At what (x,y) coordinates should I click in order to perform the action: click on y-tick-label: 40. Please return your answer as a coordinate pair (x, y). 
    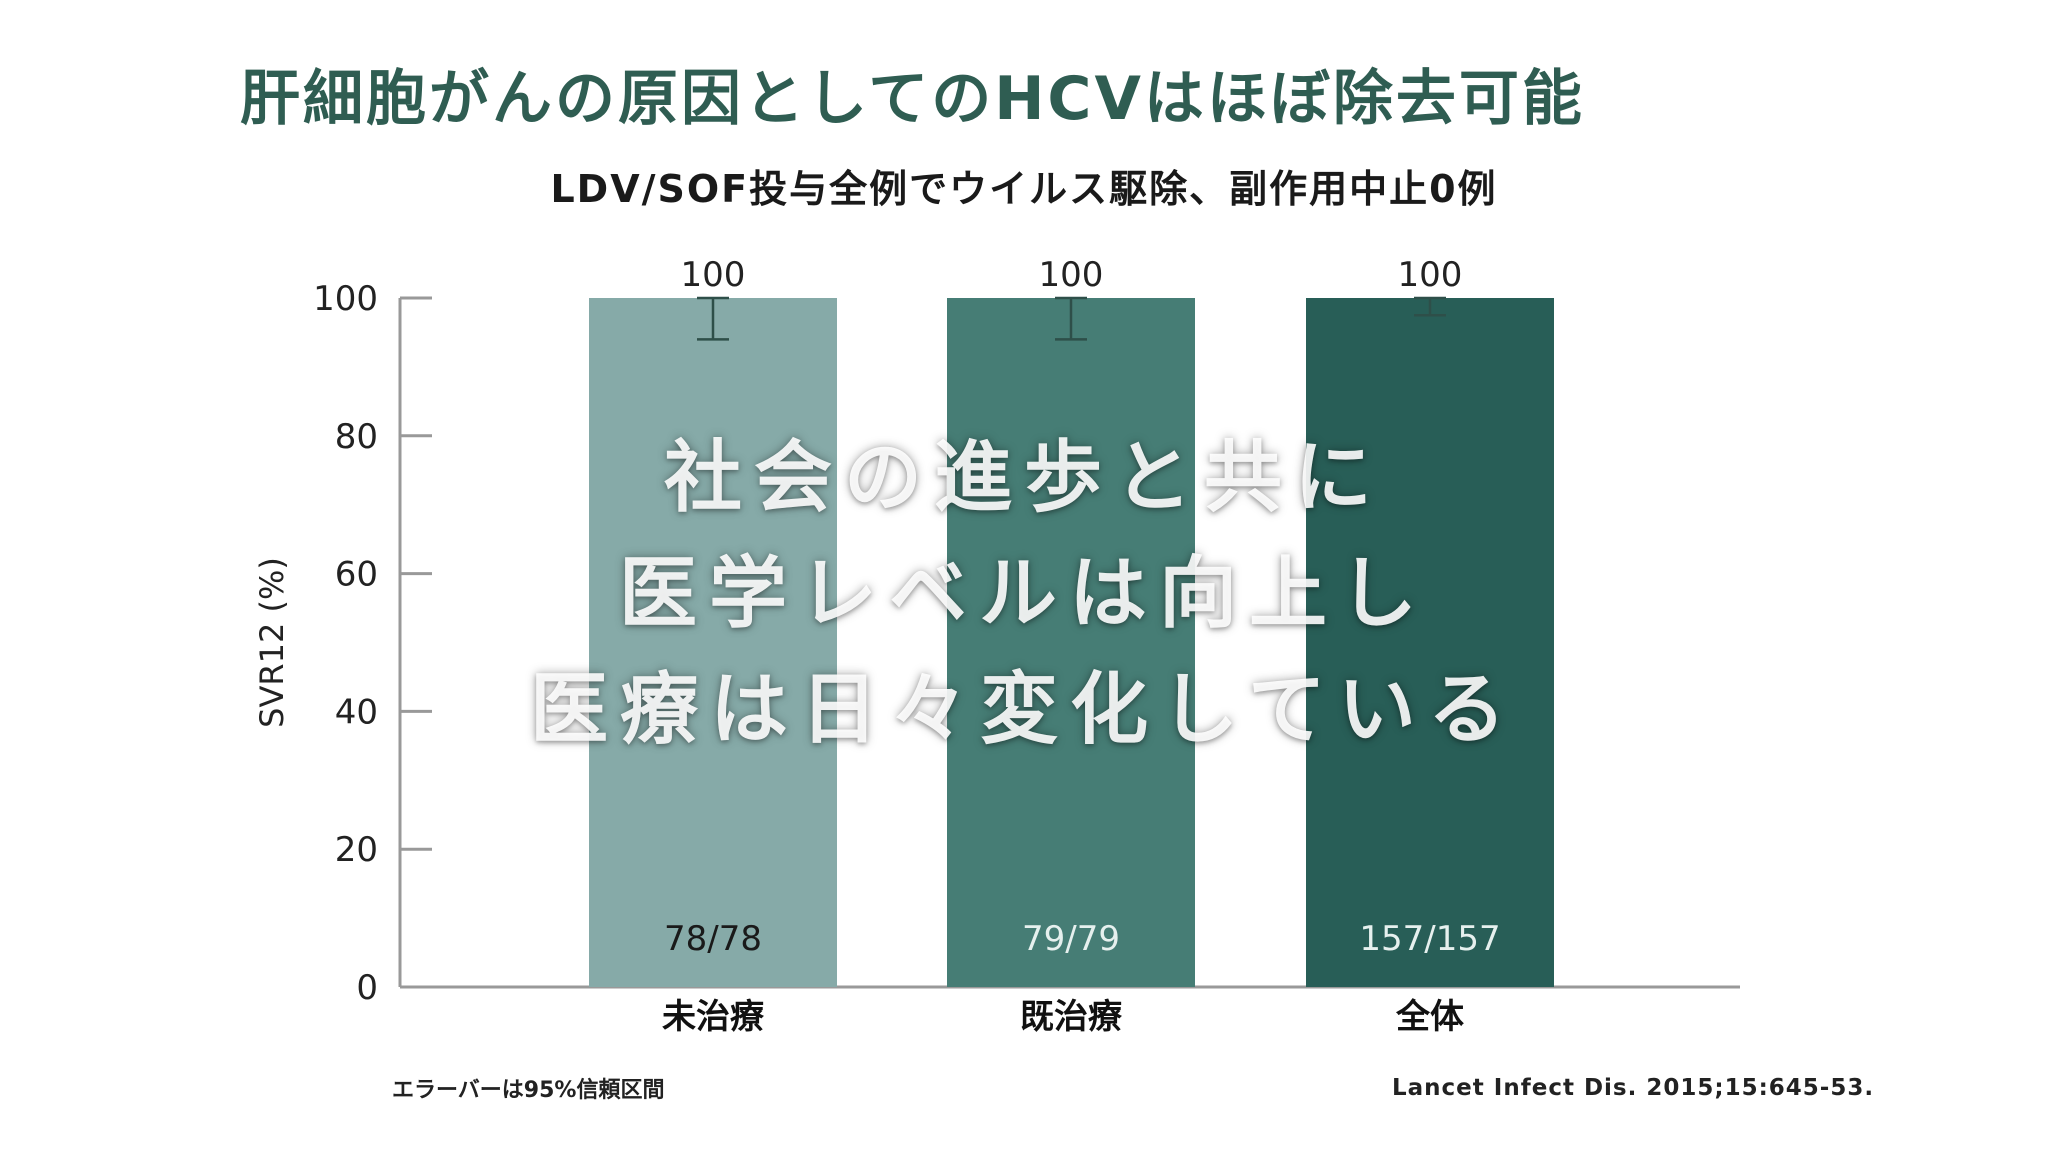
    Looking at the image, I should click on (356, 712).